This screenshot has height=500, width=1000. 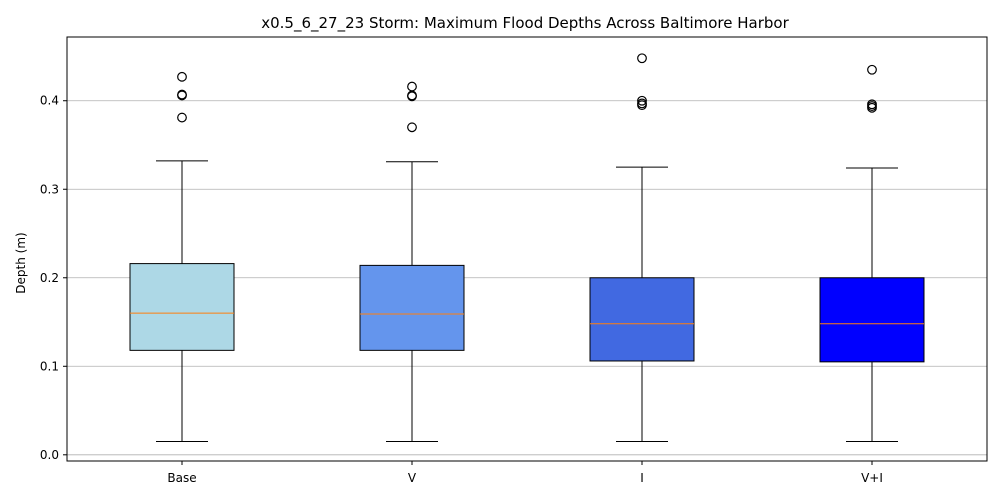 I want to click on y-tick-label: 0.1, so click(x=49, y=366).